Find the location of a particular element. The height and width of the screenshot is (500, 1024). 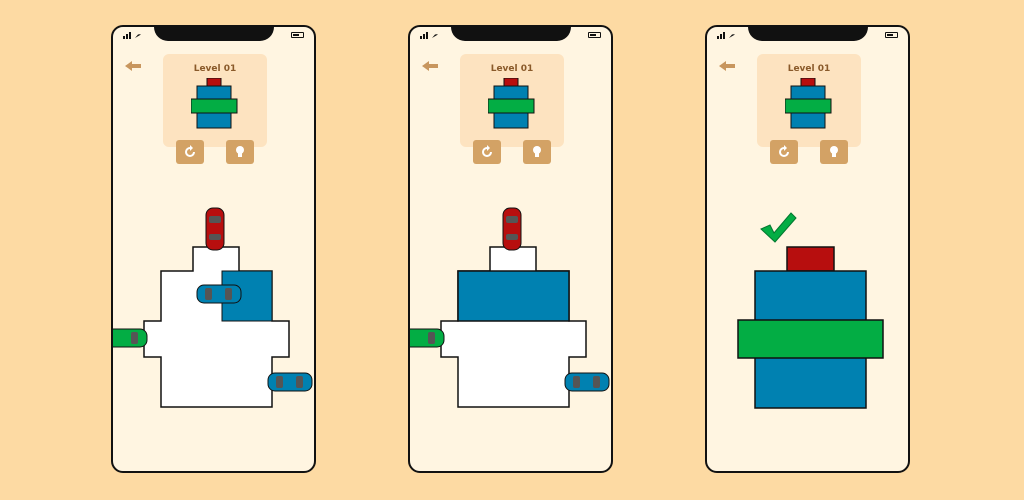

green-block is located at coordinates (810, 339).